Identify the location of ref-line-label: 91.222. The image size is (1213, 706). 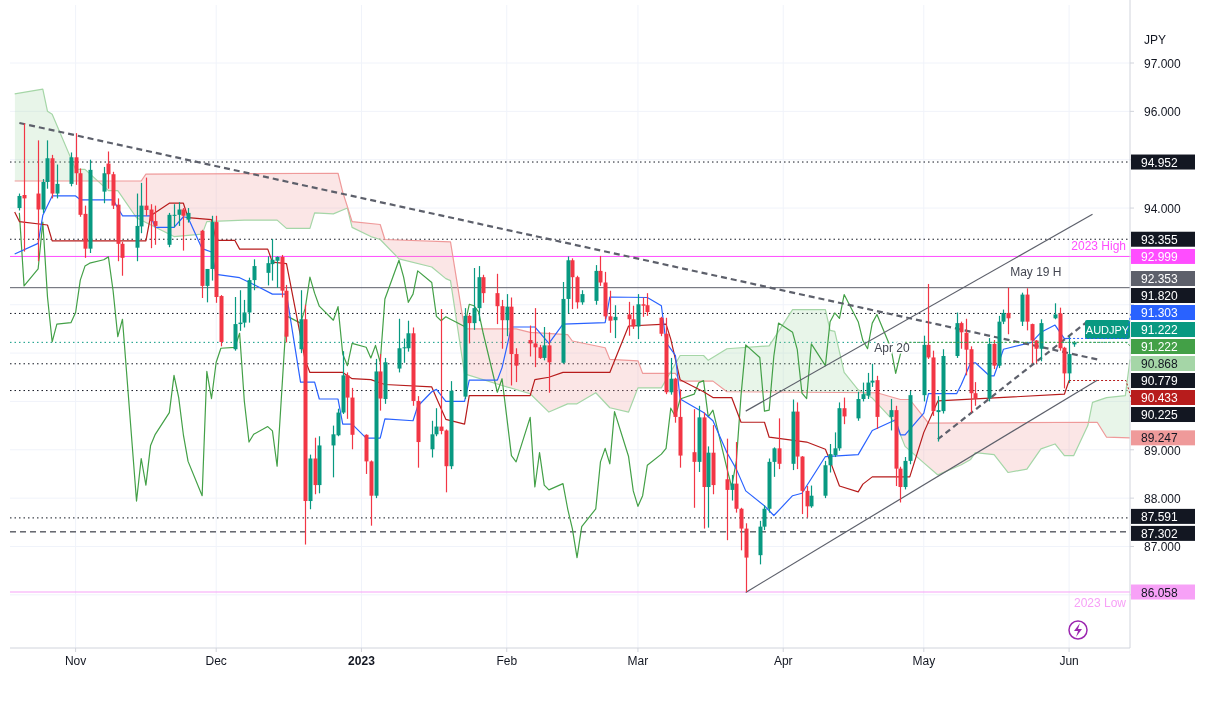
(1160, 330).